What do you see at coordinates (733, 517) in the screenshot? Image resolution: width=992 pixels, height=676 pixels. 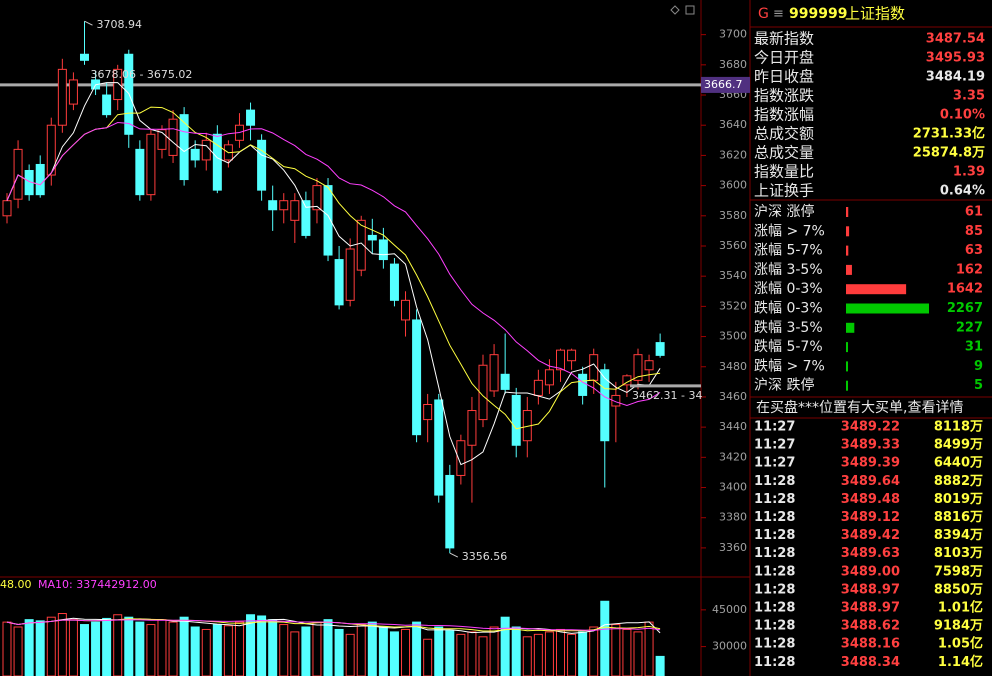 I see `y-tick-label: 3380` at bounding box center [733, 517].